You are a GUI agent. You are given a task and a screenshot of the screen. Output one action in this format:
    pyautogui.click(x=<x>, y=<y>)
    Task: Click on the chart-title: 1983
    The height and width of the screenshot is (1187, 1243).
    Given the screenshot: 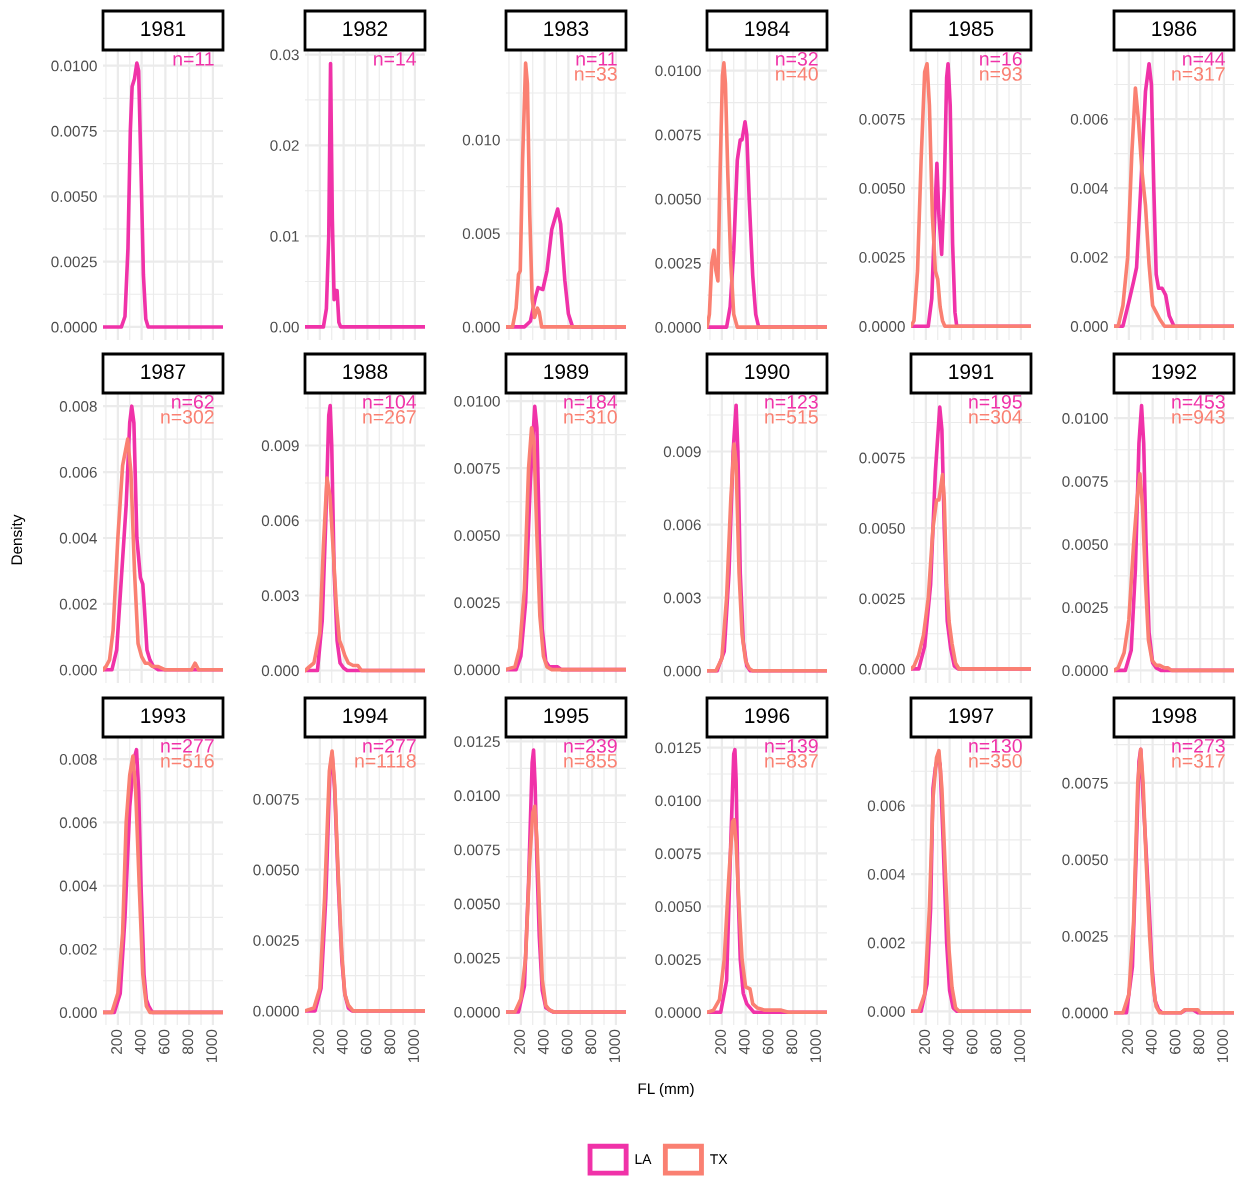 What is the action you would take?
    pyautogui.click(x=566, y=29)
    